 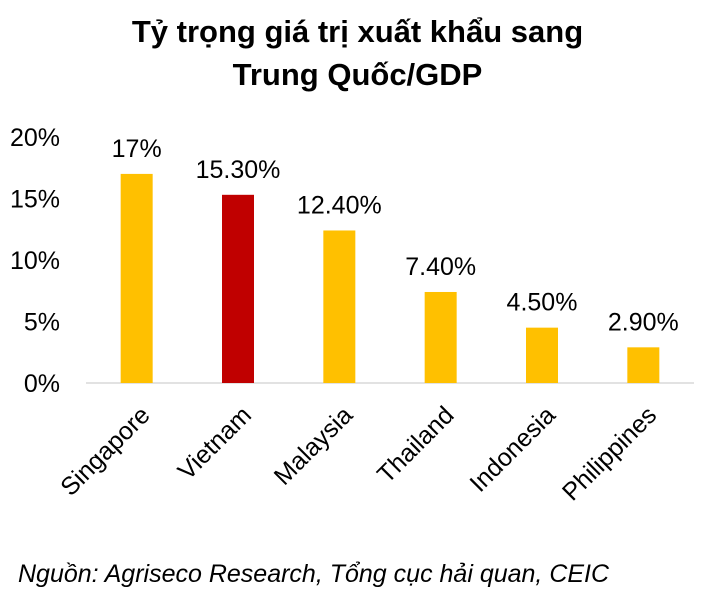 I want to click on y-tick-label: 20%, so click(x=35, y=138).